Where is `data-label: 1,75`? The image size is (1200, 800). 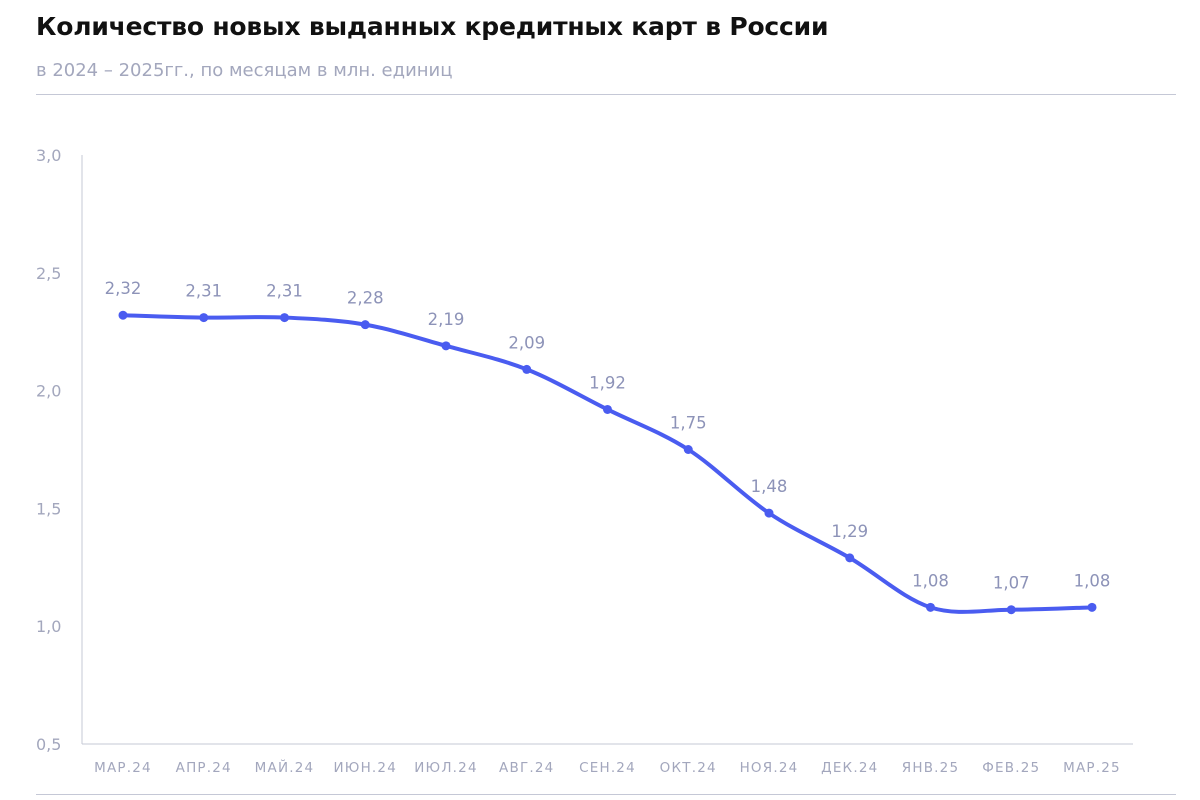
data-label: 1,75 is located at coordinates (688, 423).